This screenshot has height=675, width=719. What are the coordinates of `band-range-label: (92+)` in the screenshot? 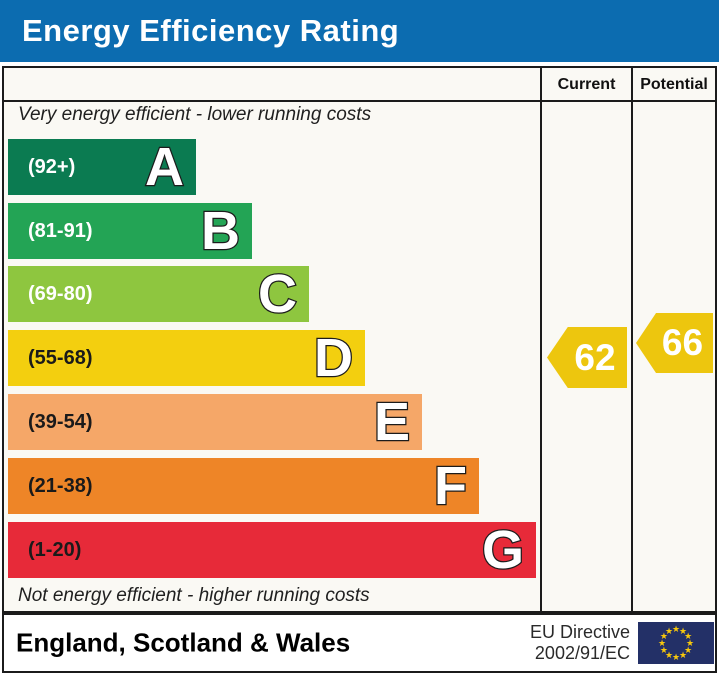 It's located at (52, 166).